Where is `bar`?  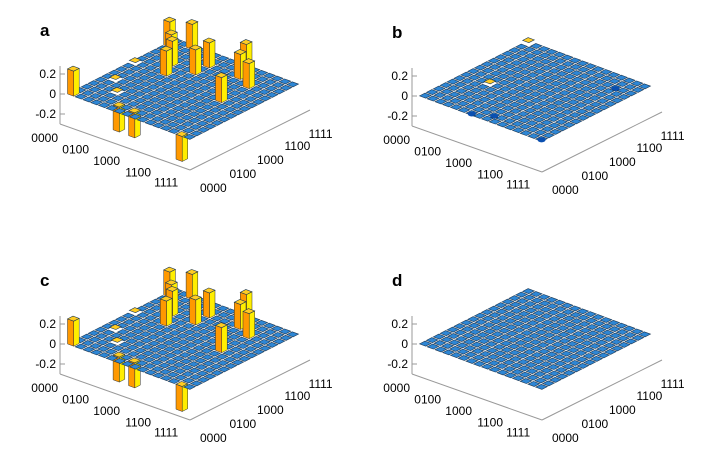
bar is located at coordinates (209, 303).